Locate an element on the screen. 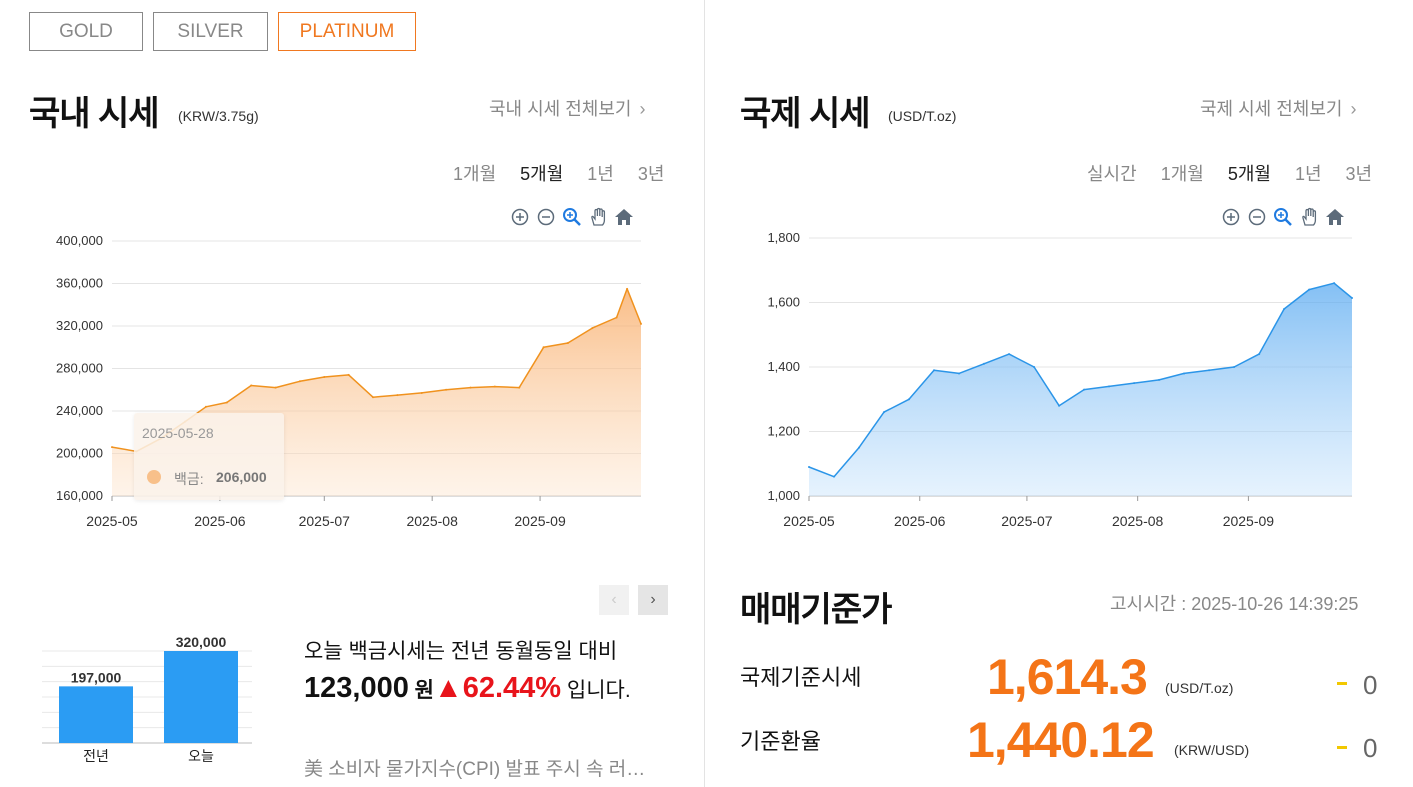 This screenshot has height=787, width=1413. domestic-period-3y: 3년 is located at coordinates (651, 174).